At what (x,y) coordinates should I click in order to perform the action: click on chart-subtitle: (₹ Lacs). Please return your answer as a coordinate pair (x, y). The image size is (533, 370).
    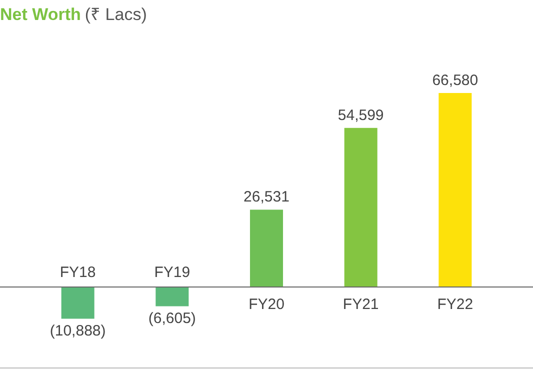
    Looking at the image, I should click on (115, 14).